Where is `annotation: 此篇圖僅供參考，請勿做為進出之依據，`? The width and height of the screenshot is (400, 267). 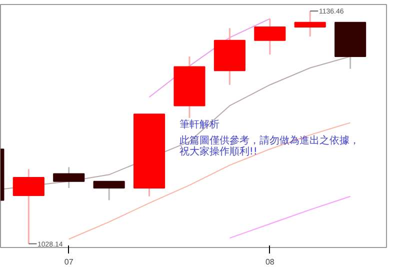
annotation: 此篇圖僅供參考，請勿做為進出之依據， is located at coordinates (269, 140).